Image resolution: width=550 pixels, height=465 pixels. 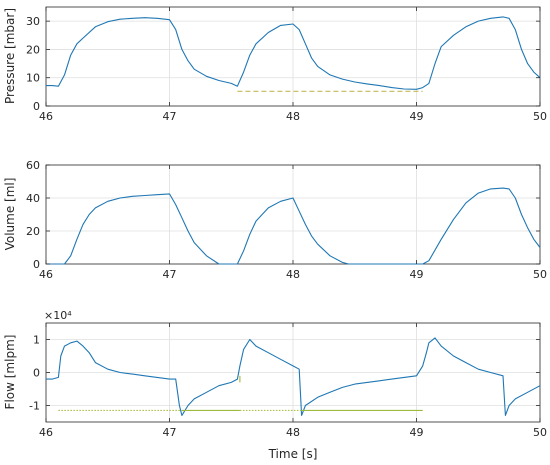 I want to click on pressure-xtick-label: 49, so click(x=417, y=116).